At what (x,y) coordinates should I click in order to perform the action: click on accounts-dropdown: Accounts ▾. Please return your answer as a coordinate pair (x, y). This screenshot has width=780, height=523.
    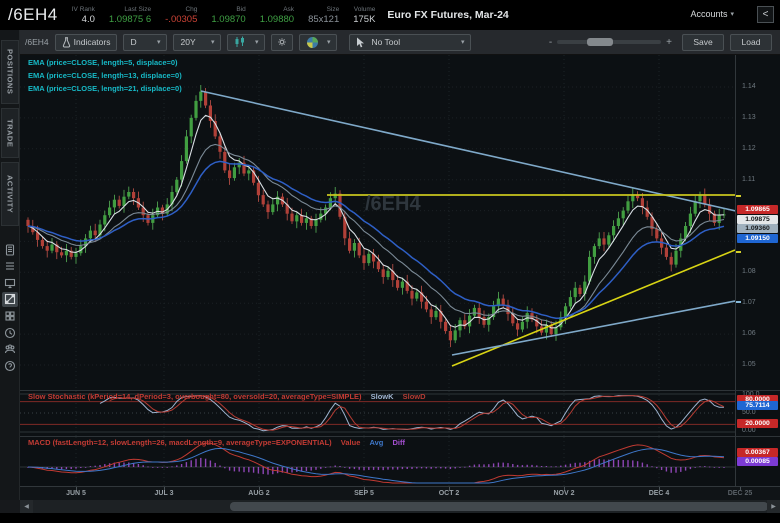
    Looking at the image, I should click on (712, 14).